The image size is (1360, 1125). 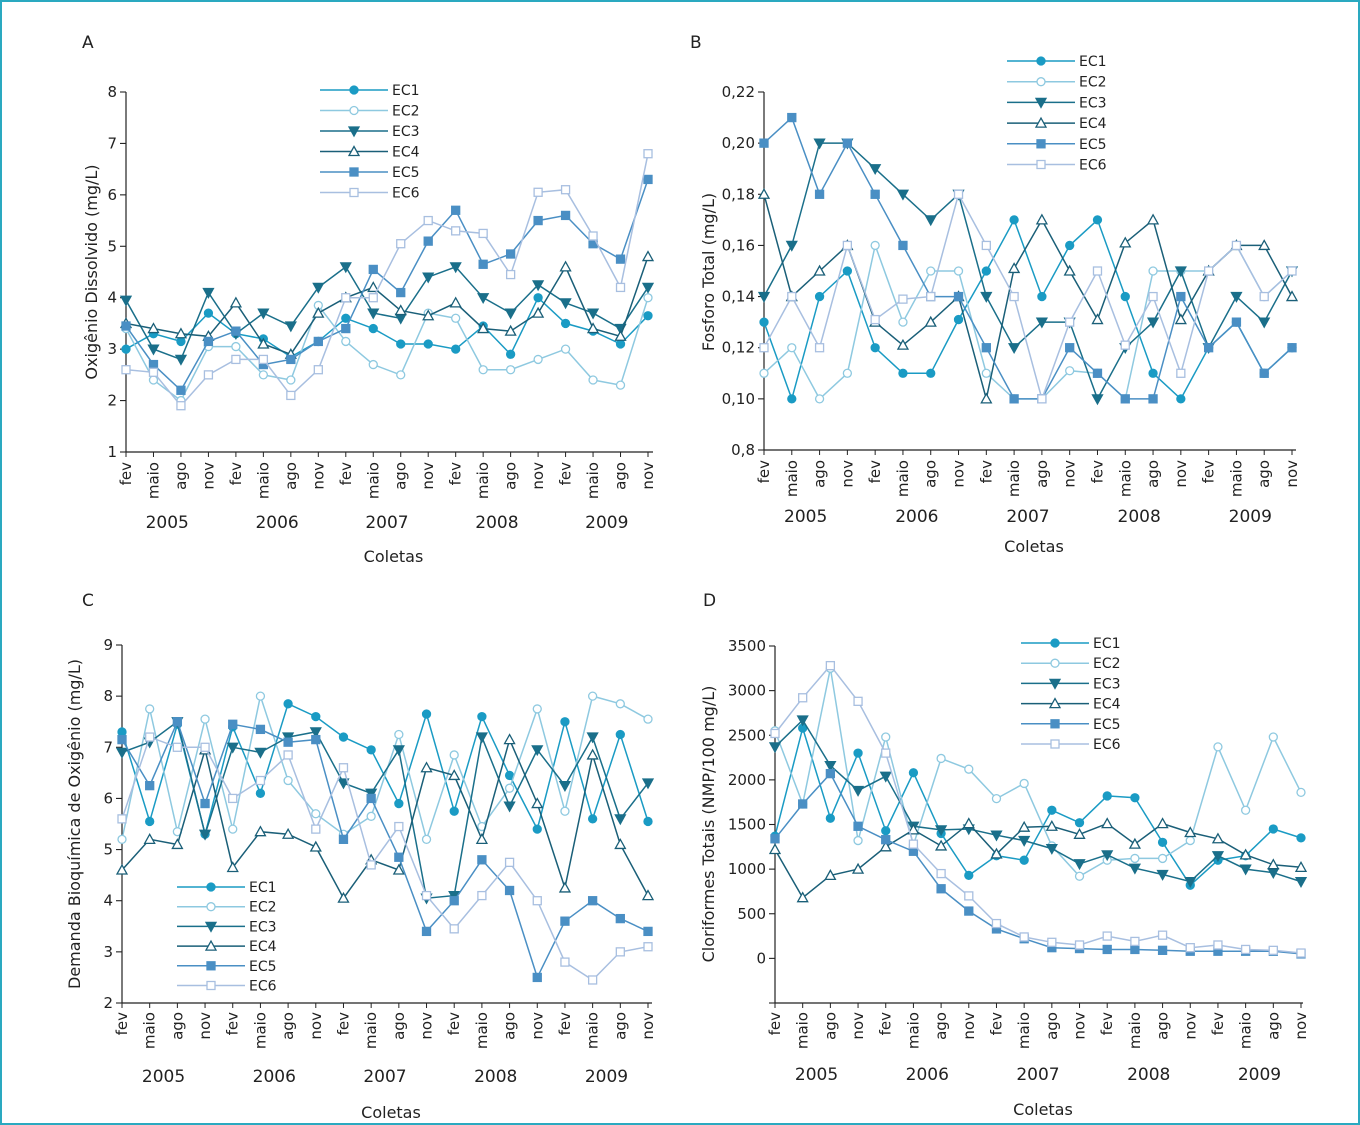 I want to click on series-ec2, so click(x=1038, y=772).